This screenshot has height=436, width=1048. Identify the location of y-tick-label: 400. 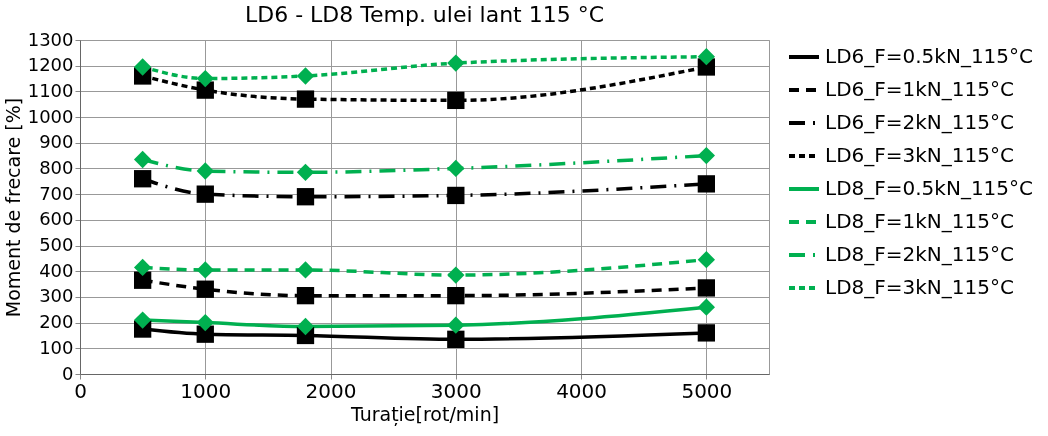
(56, 270).